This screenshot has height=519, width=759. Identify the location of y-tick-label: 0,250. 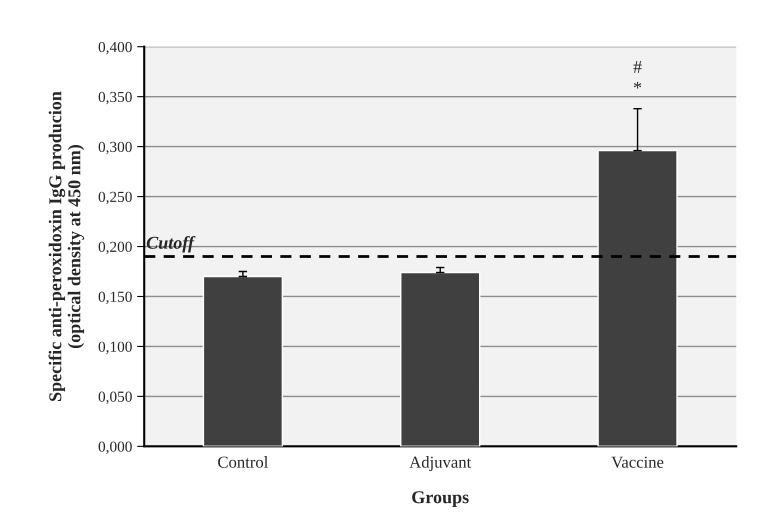
(115, 198).